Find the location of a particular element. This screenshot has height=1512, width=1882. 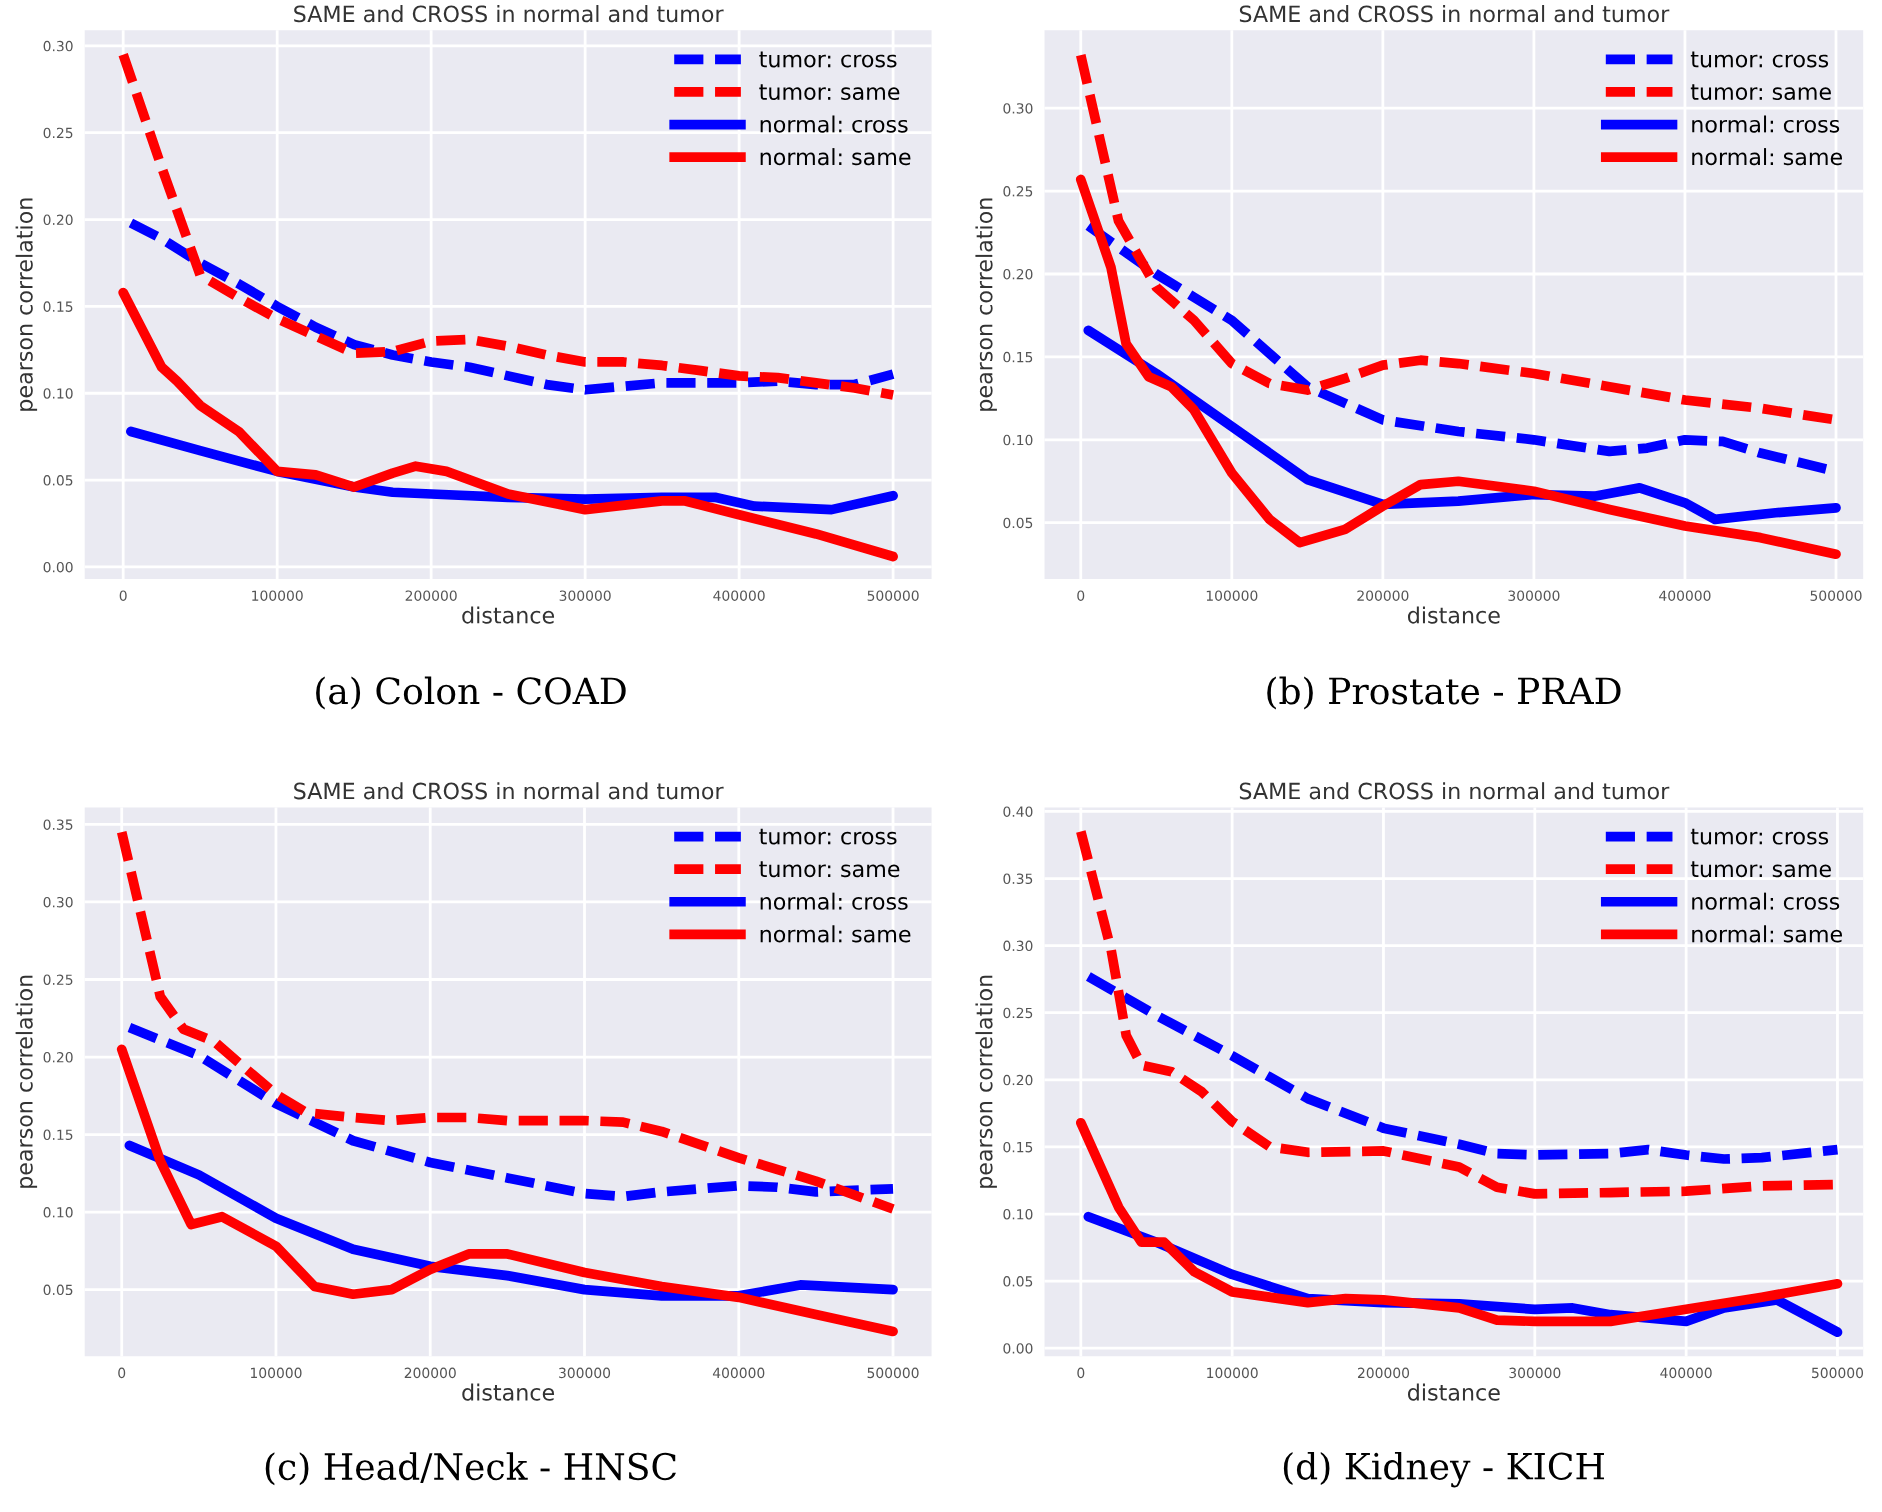

text: (a) Colon - COAD is located at coordinates (471, 693).